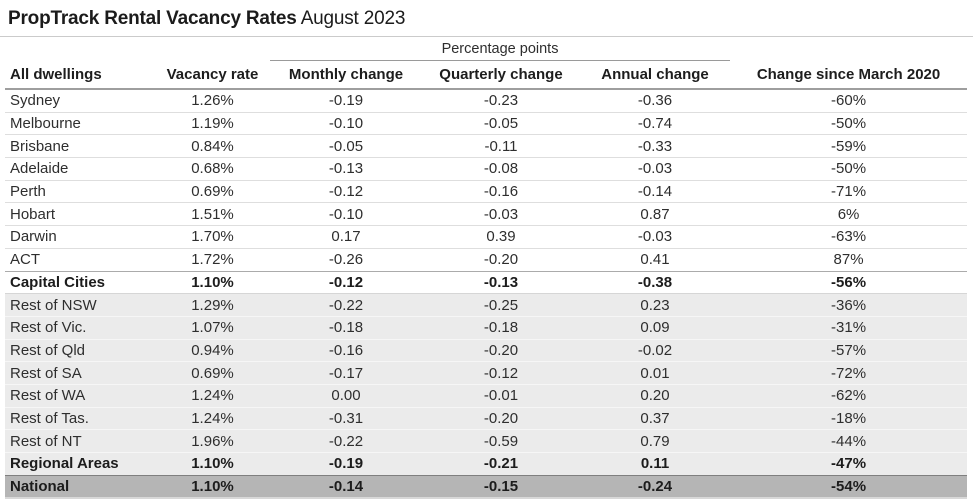 The image size is (973, 502). I want to click on row-label: Sydney, so click(35, 101).